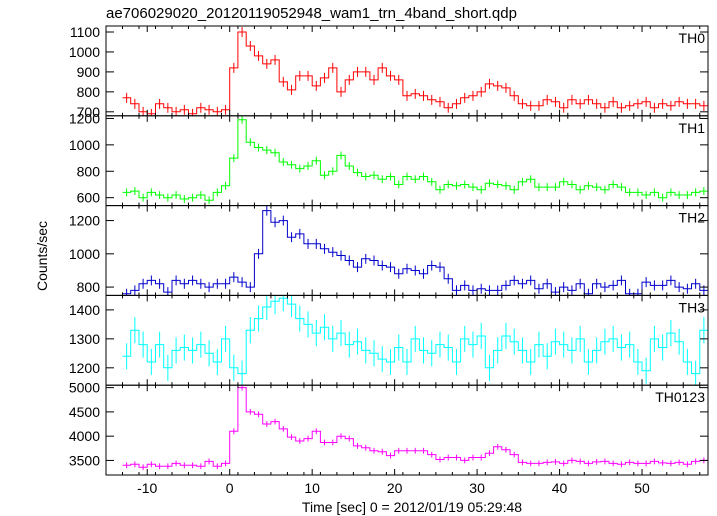 This screenshot has width=717, height=516. What do you see at coordinates (89, 112) in the screenshot?
I see `y-tick-label: 700` at bounding box center [89, 112].